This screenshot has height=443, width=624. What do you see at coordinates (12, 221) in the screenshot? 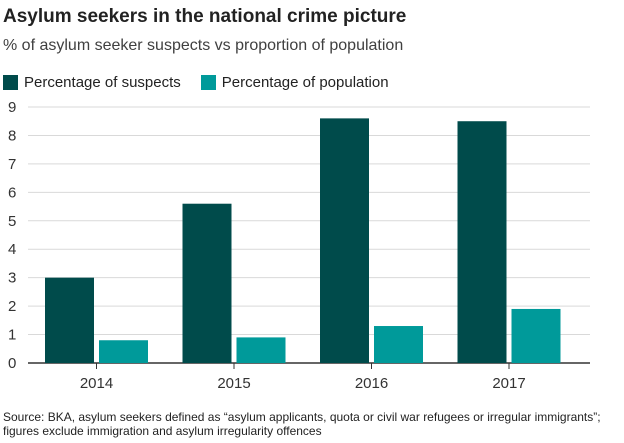
I see `y-tick-label-5: 5` at bounding box center [12, 221].